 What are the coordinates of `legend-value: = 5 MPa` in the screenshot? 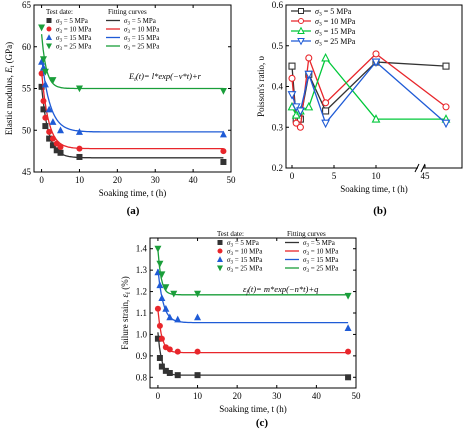 It's located at (143, 21).